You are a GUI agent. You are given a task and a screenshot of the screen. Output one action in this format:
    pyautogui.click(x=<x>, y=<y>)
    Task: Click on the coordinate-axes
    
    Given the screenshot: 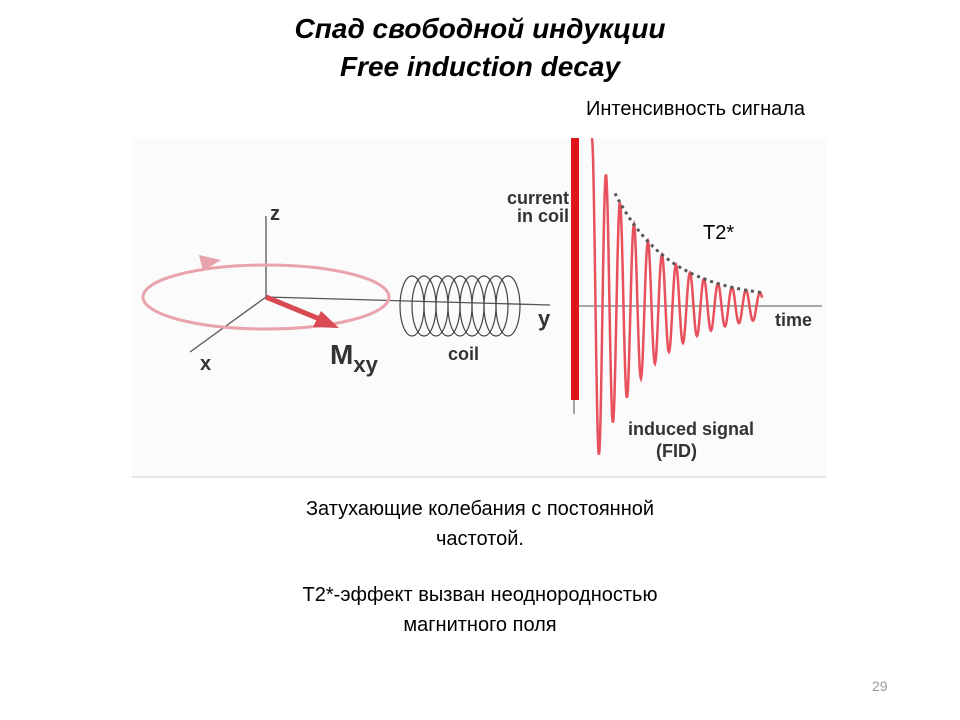 What is the action you would take?
    pyautogui.click(x=370, y=284)
    